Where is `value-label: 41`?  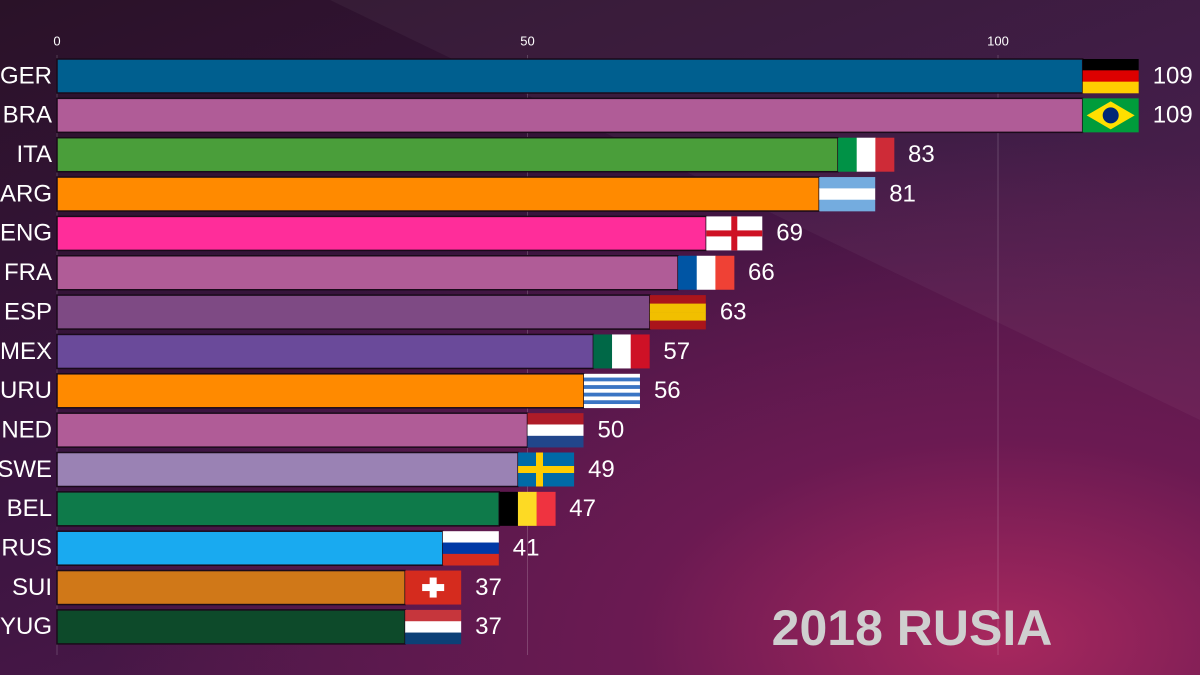 value-label: 41 is located at coordinates (526, 548).